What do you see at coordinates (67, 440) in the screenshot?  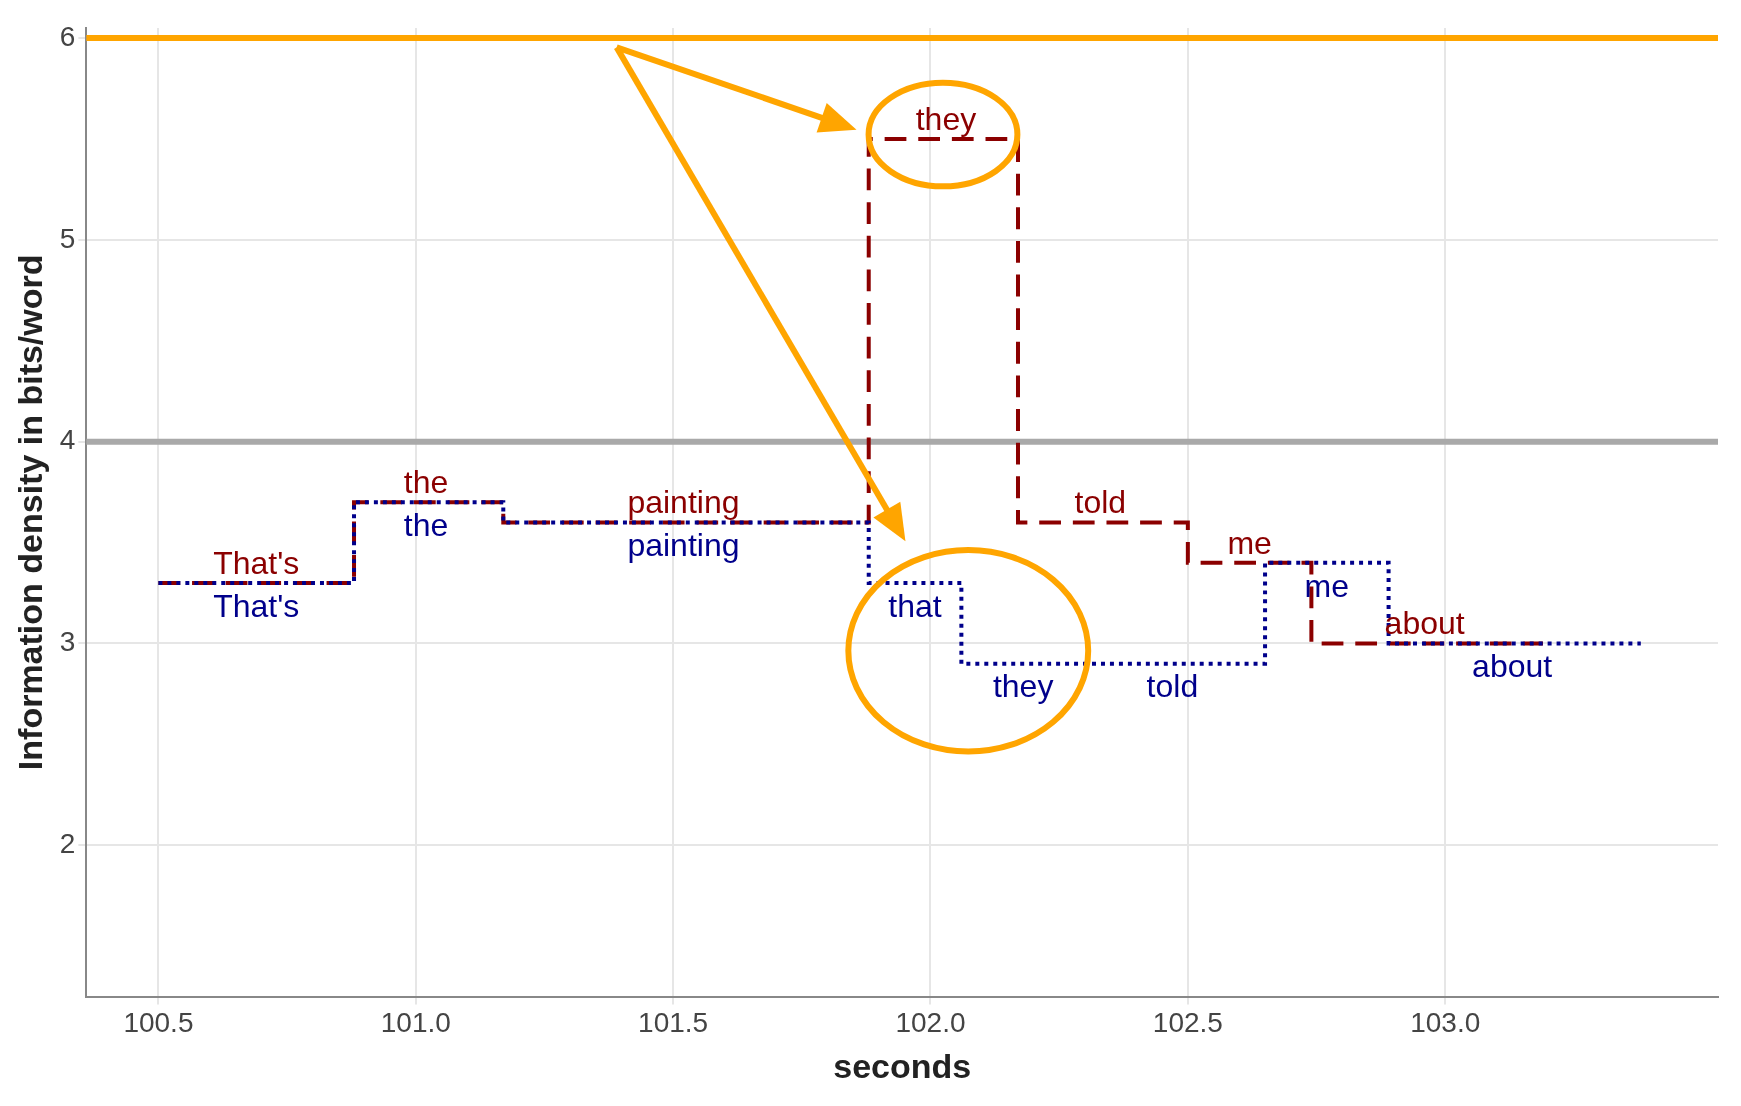 I see `y-tick-label: 4` at bounding box center [67, 440].